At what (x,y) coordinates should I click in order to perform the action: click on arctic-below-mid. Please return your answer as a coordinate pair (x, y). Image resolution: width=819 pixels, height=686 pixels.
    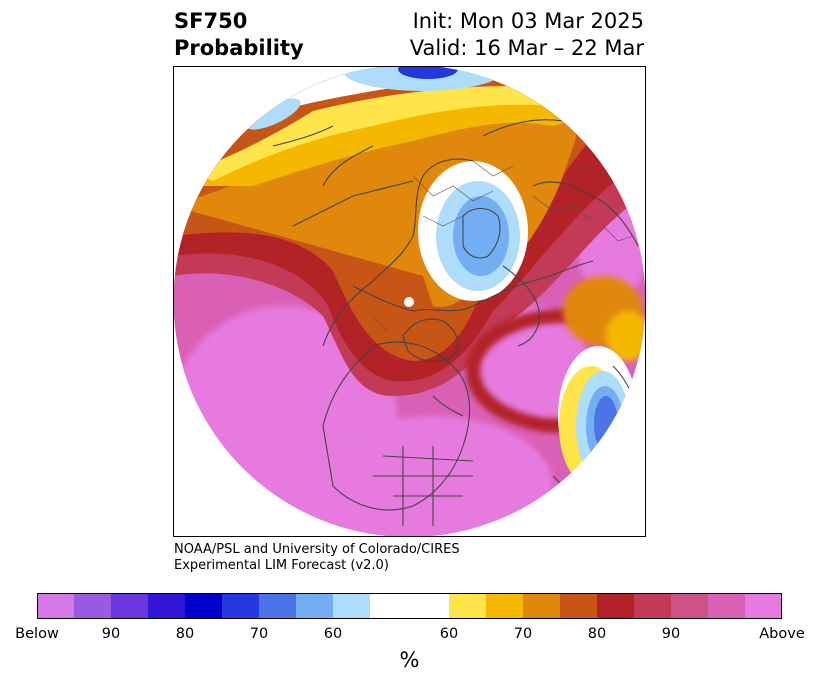
    Looking at the image, I should click on (481, 236).